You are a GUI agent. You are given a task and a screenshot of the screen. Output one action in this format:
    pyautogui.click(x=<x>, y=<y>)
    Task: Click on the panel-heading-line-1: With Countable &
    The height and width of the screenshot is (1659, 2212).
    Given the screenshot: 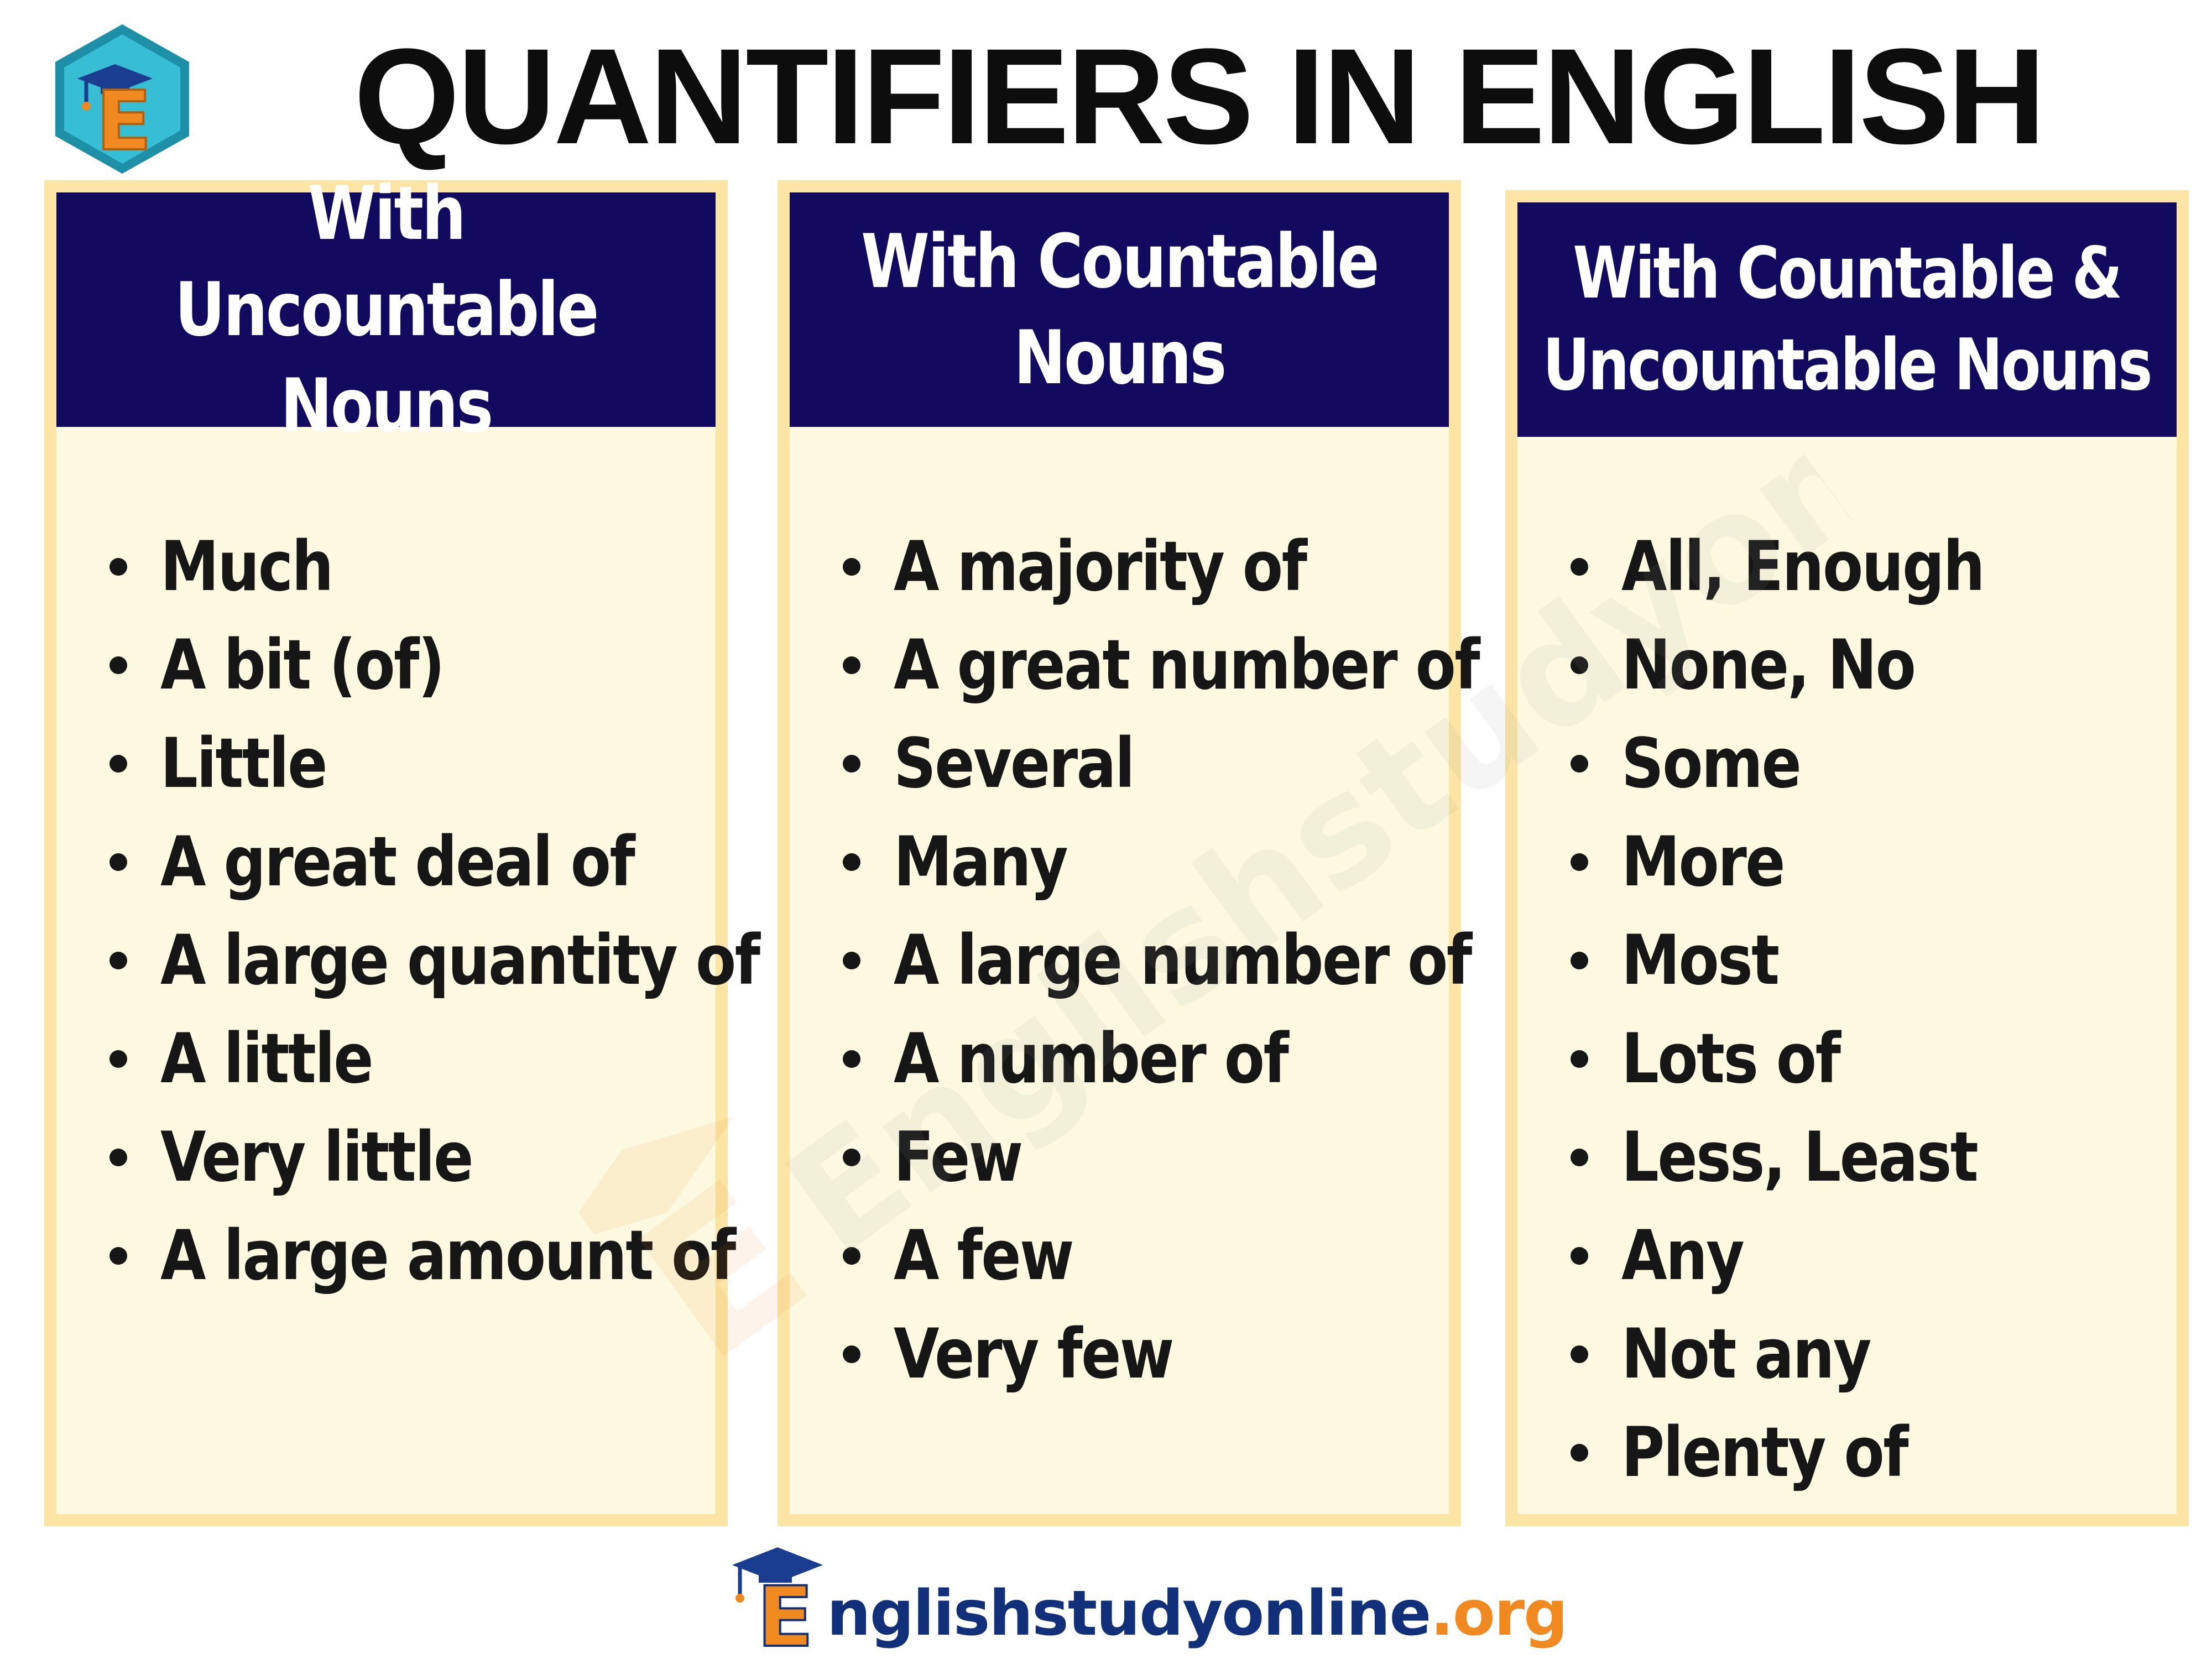 What is the action you would take?
    pyautogui.click(x=1848, y=274)
    